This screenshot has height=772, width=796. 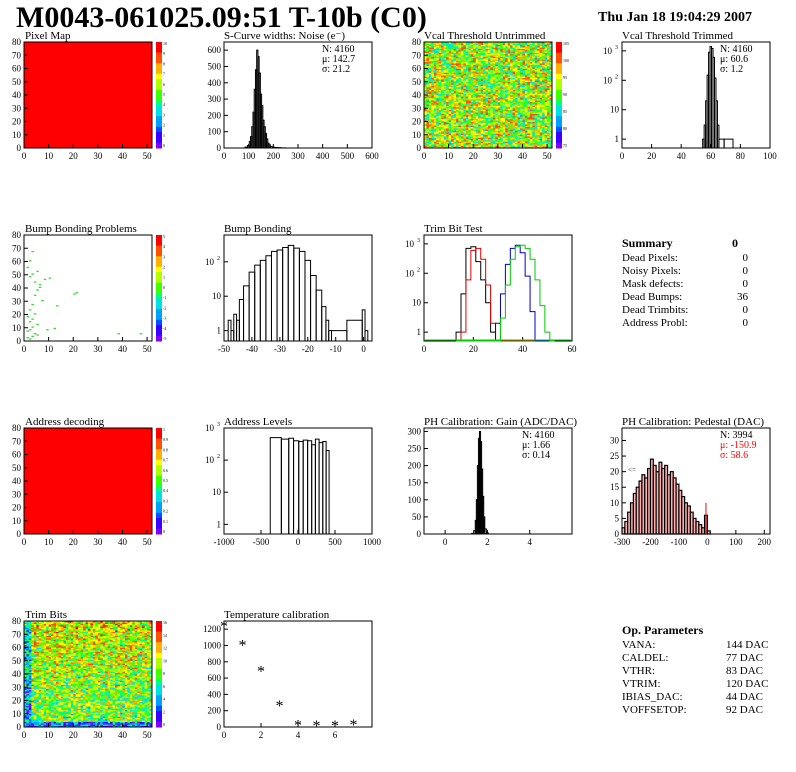 What do you see at coordinates (736, 49) in the screenshot?
I see `vcal_trimmed-stat: N: 4160` at bounding box center [736, 49].